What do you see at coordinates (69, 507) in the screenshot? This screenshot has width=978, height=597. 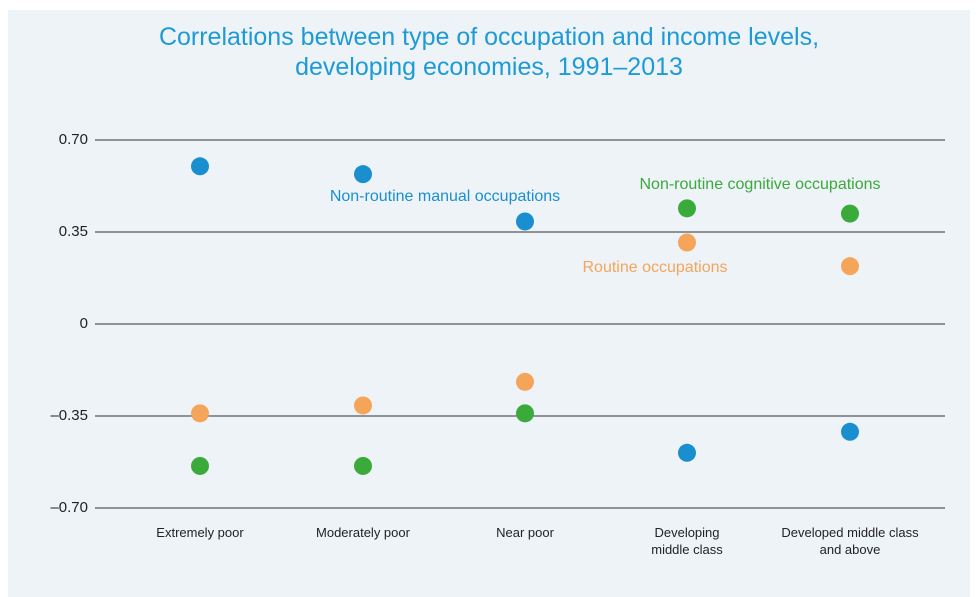 I see `y-tick-label: –0.70` at bounding box center [69, 507].